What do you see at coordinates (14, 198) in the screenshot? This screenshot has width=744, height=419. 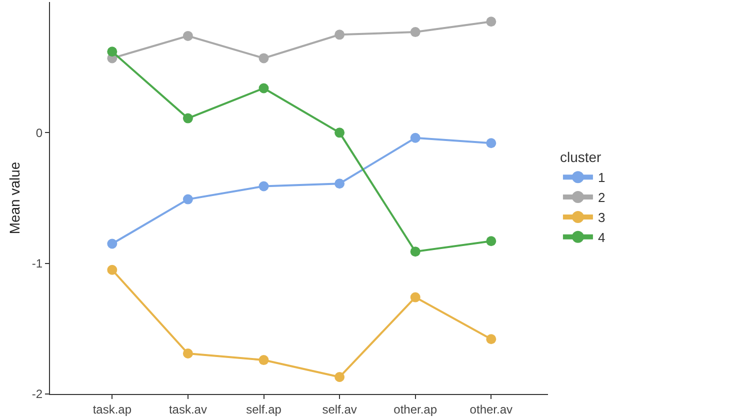 I see `y-axis-title: Mean value` at bounding box center [14, 198].